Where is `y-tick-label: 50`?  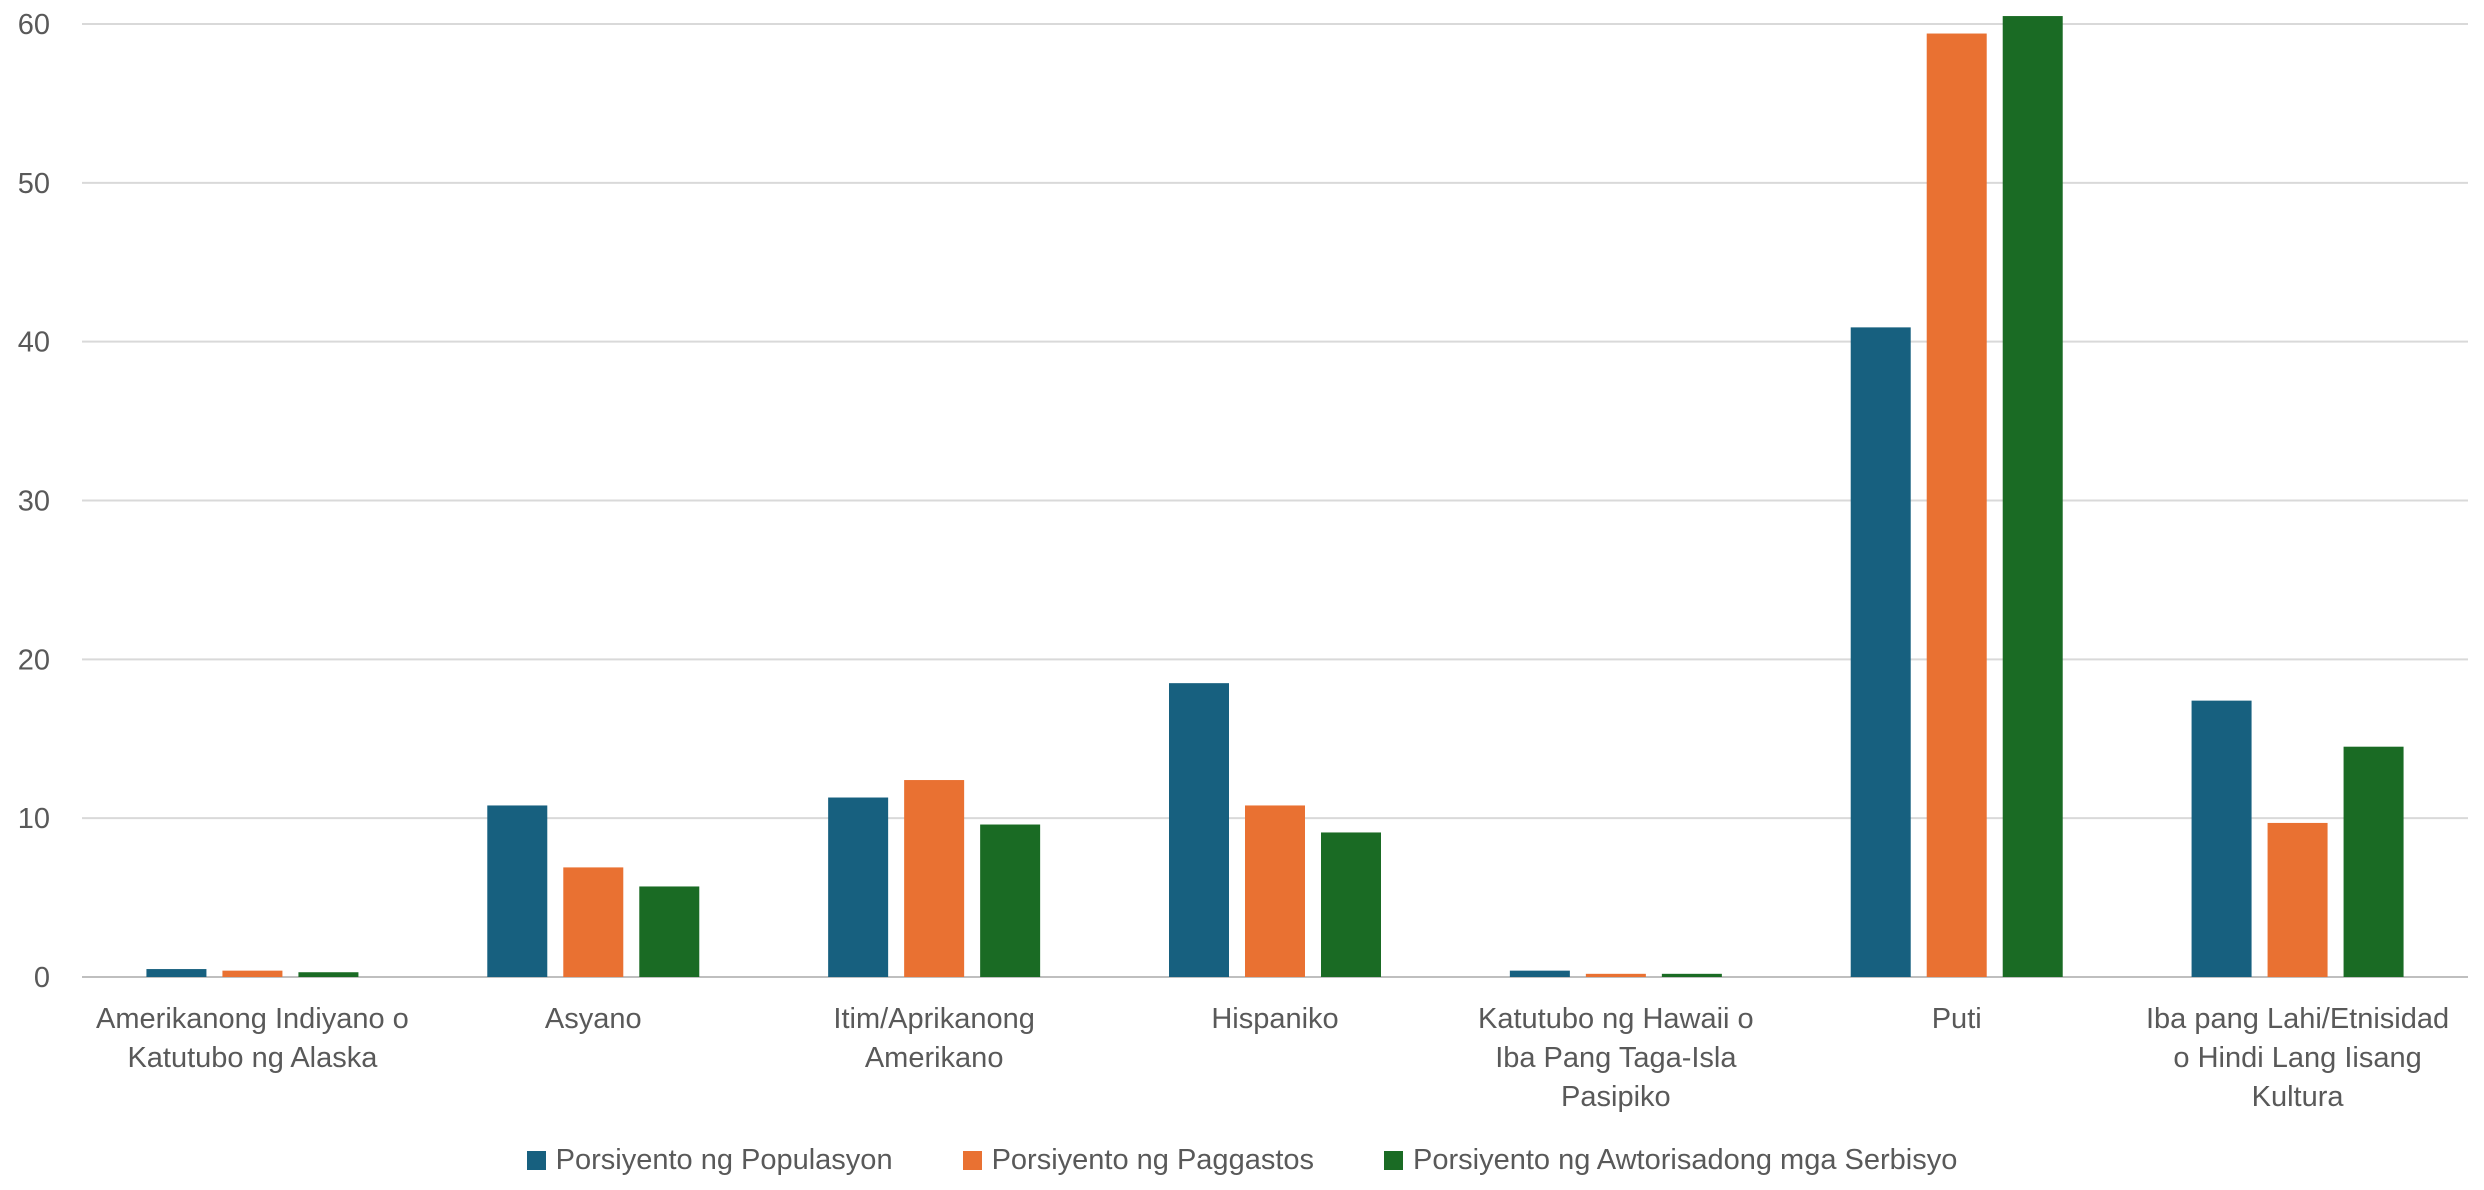
y-tick-label: 50 is located at coordinates (34, 184).